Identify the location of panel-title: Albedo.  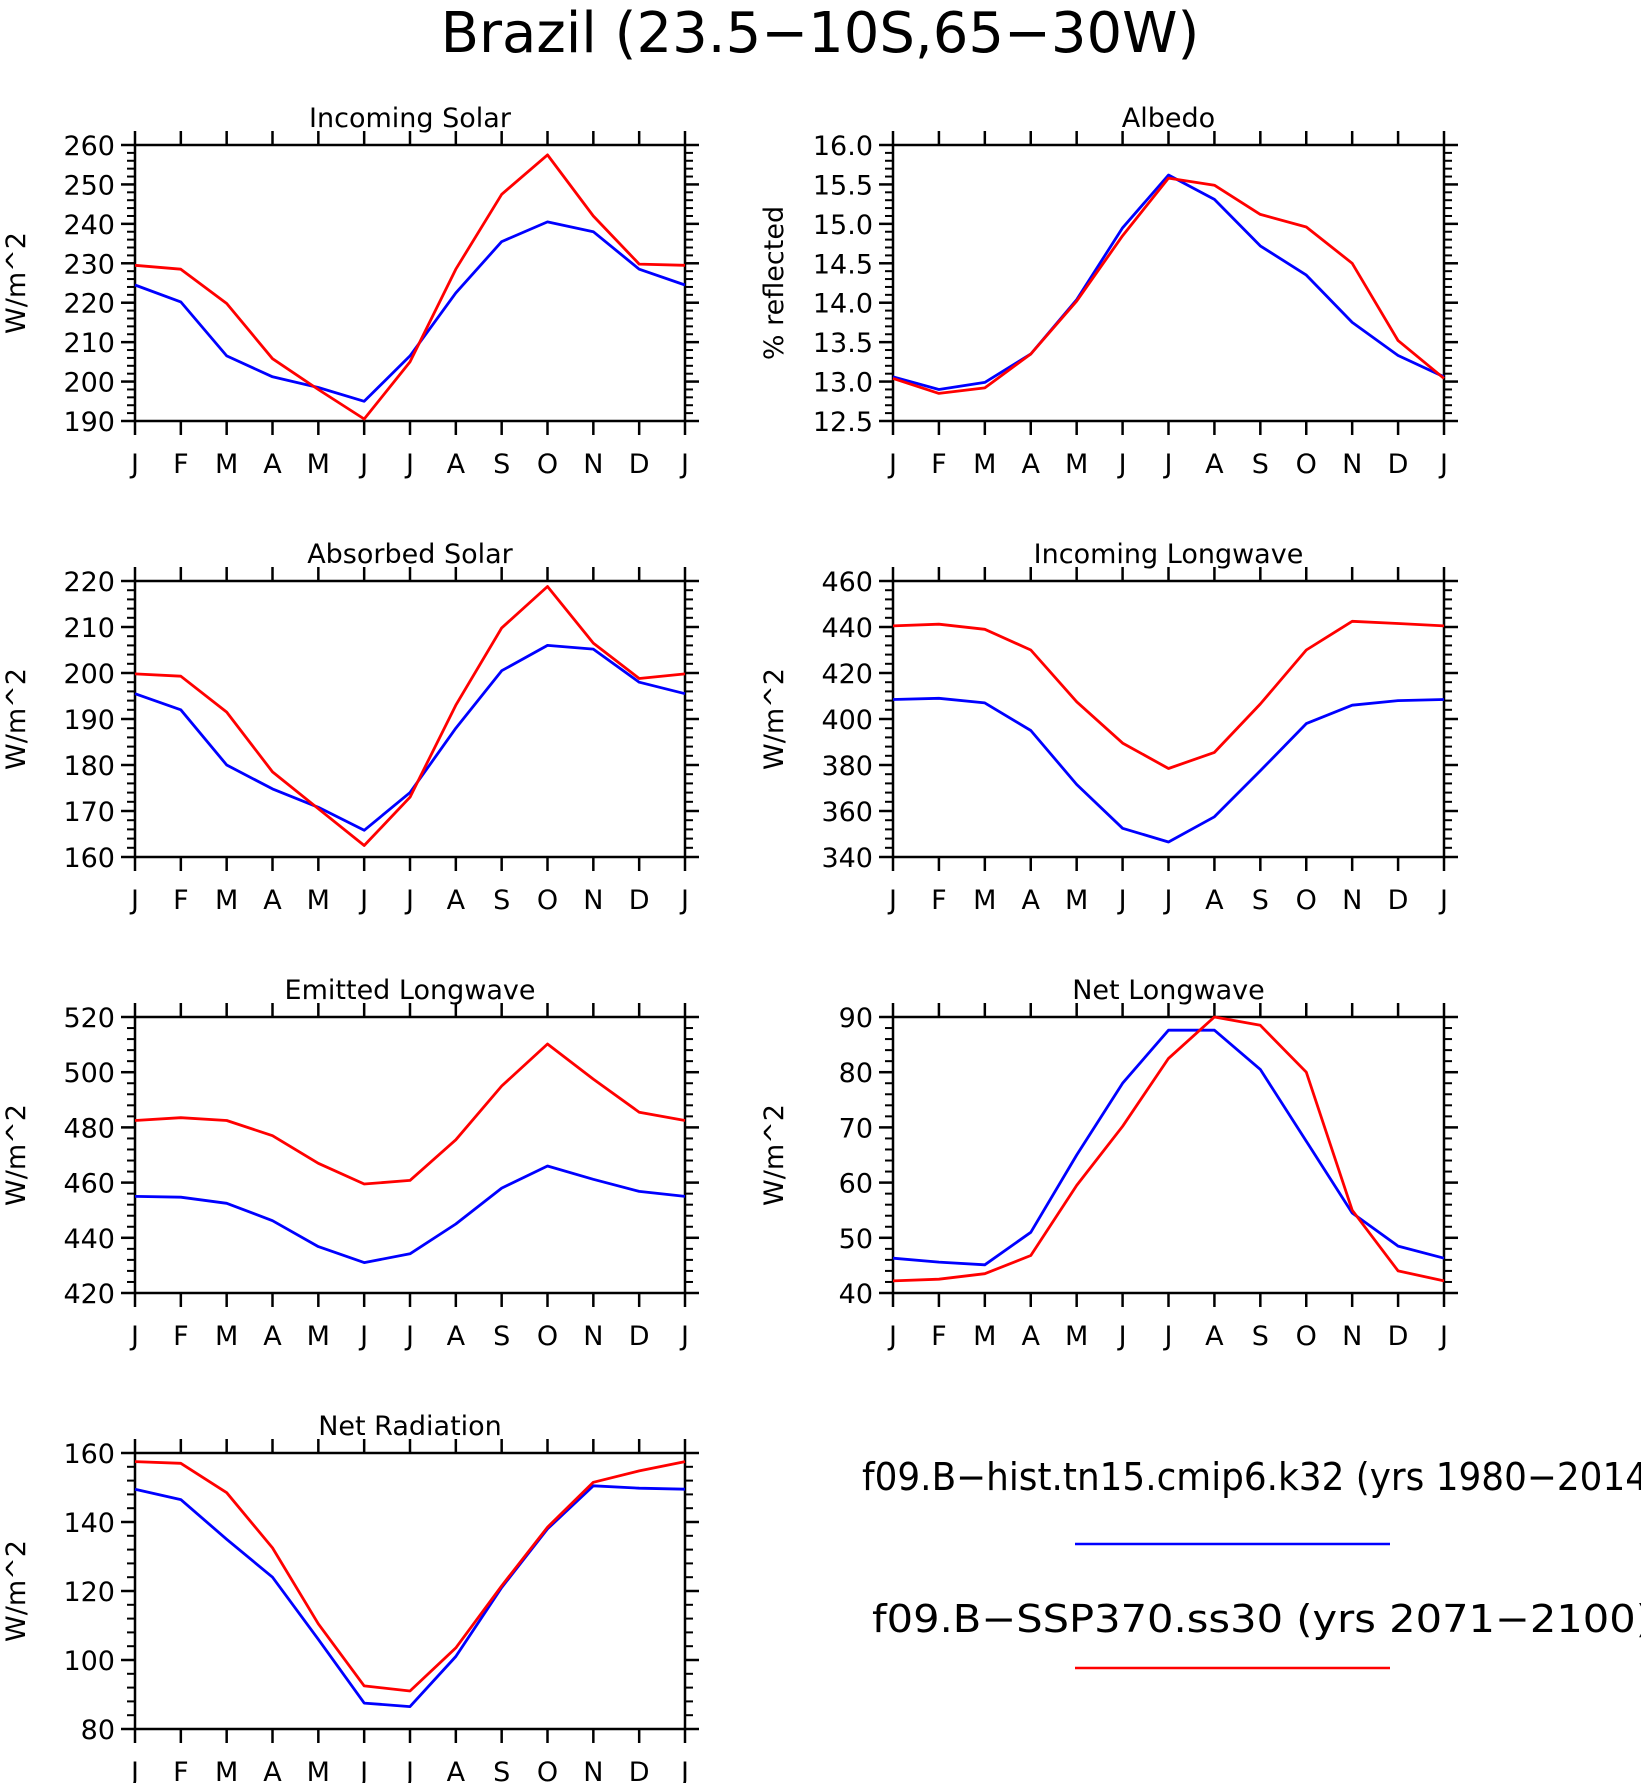
(1168, 118).